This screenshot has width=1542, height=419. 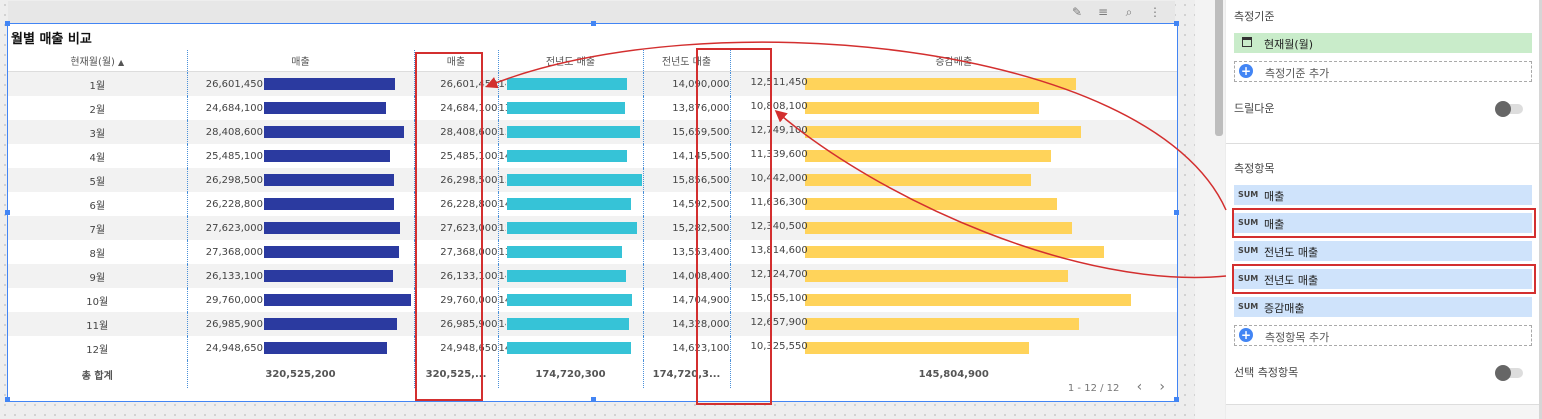 What do you see at coordinates (687, 348) in the screenshot?
I see `cell-prev-sales-2: 14,623,100` at bounding box center [687, 348].